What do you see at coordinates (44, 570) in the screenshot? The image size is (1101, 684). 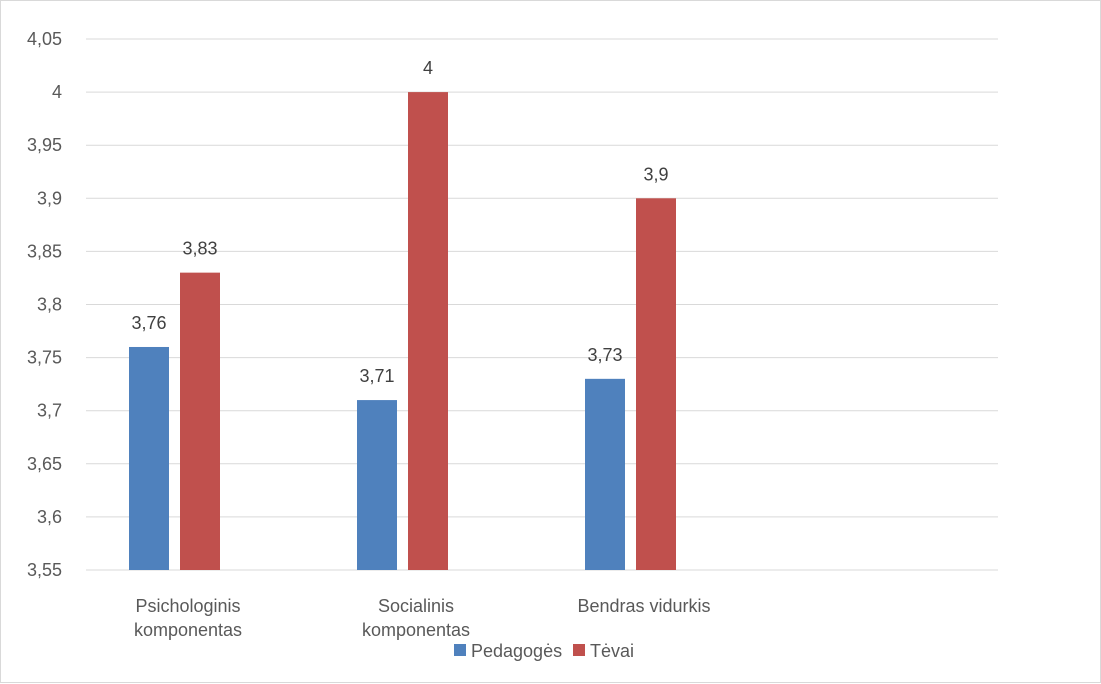 I see `y-tick-label: 3,55` at bounding box center [44, 570].